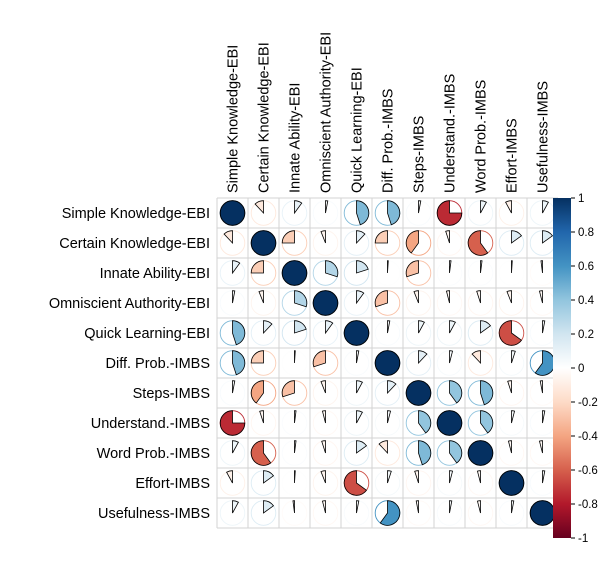 The image size is (598, 568). I want to click on colorbar-tick-label: 0, so click(581, 369).